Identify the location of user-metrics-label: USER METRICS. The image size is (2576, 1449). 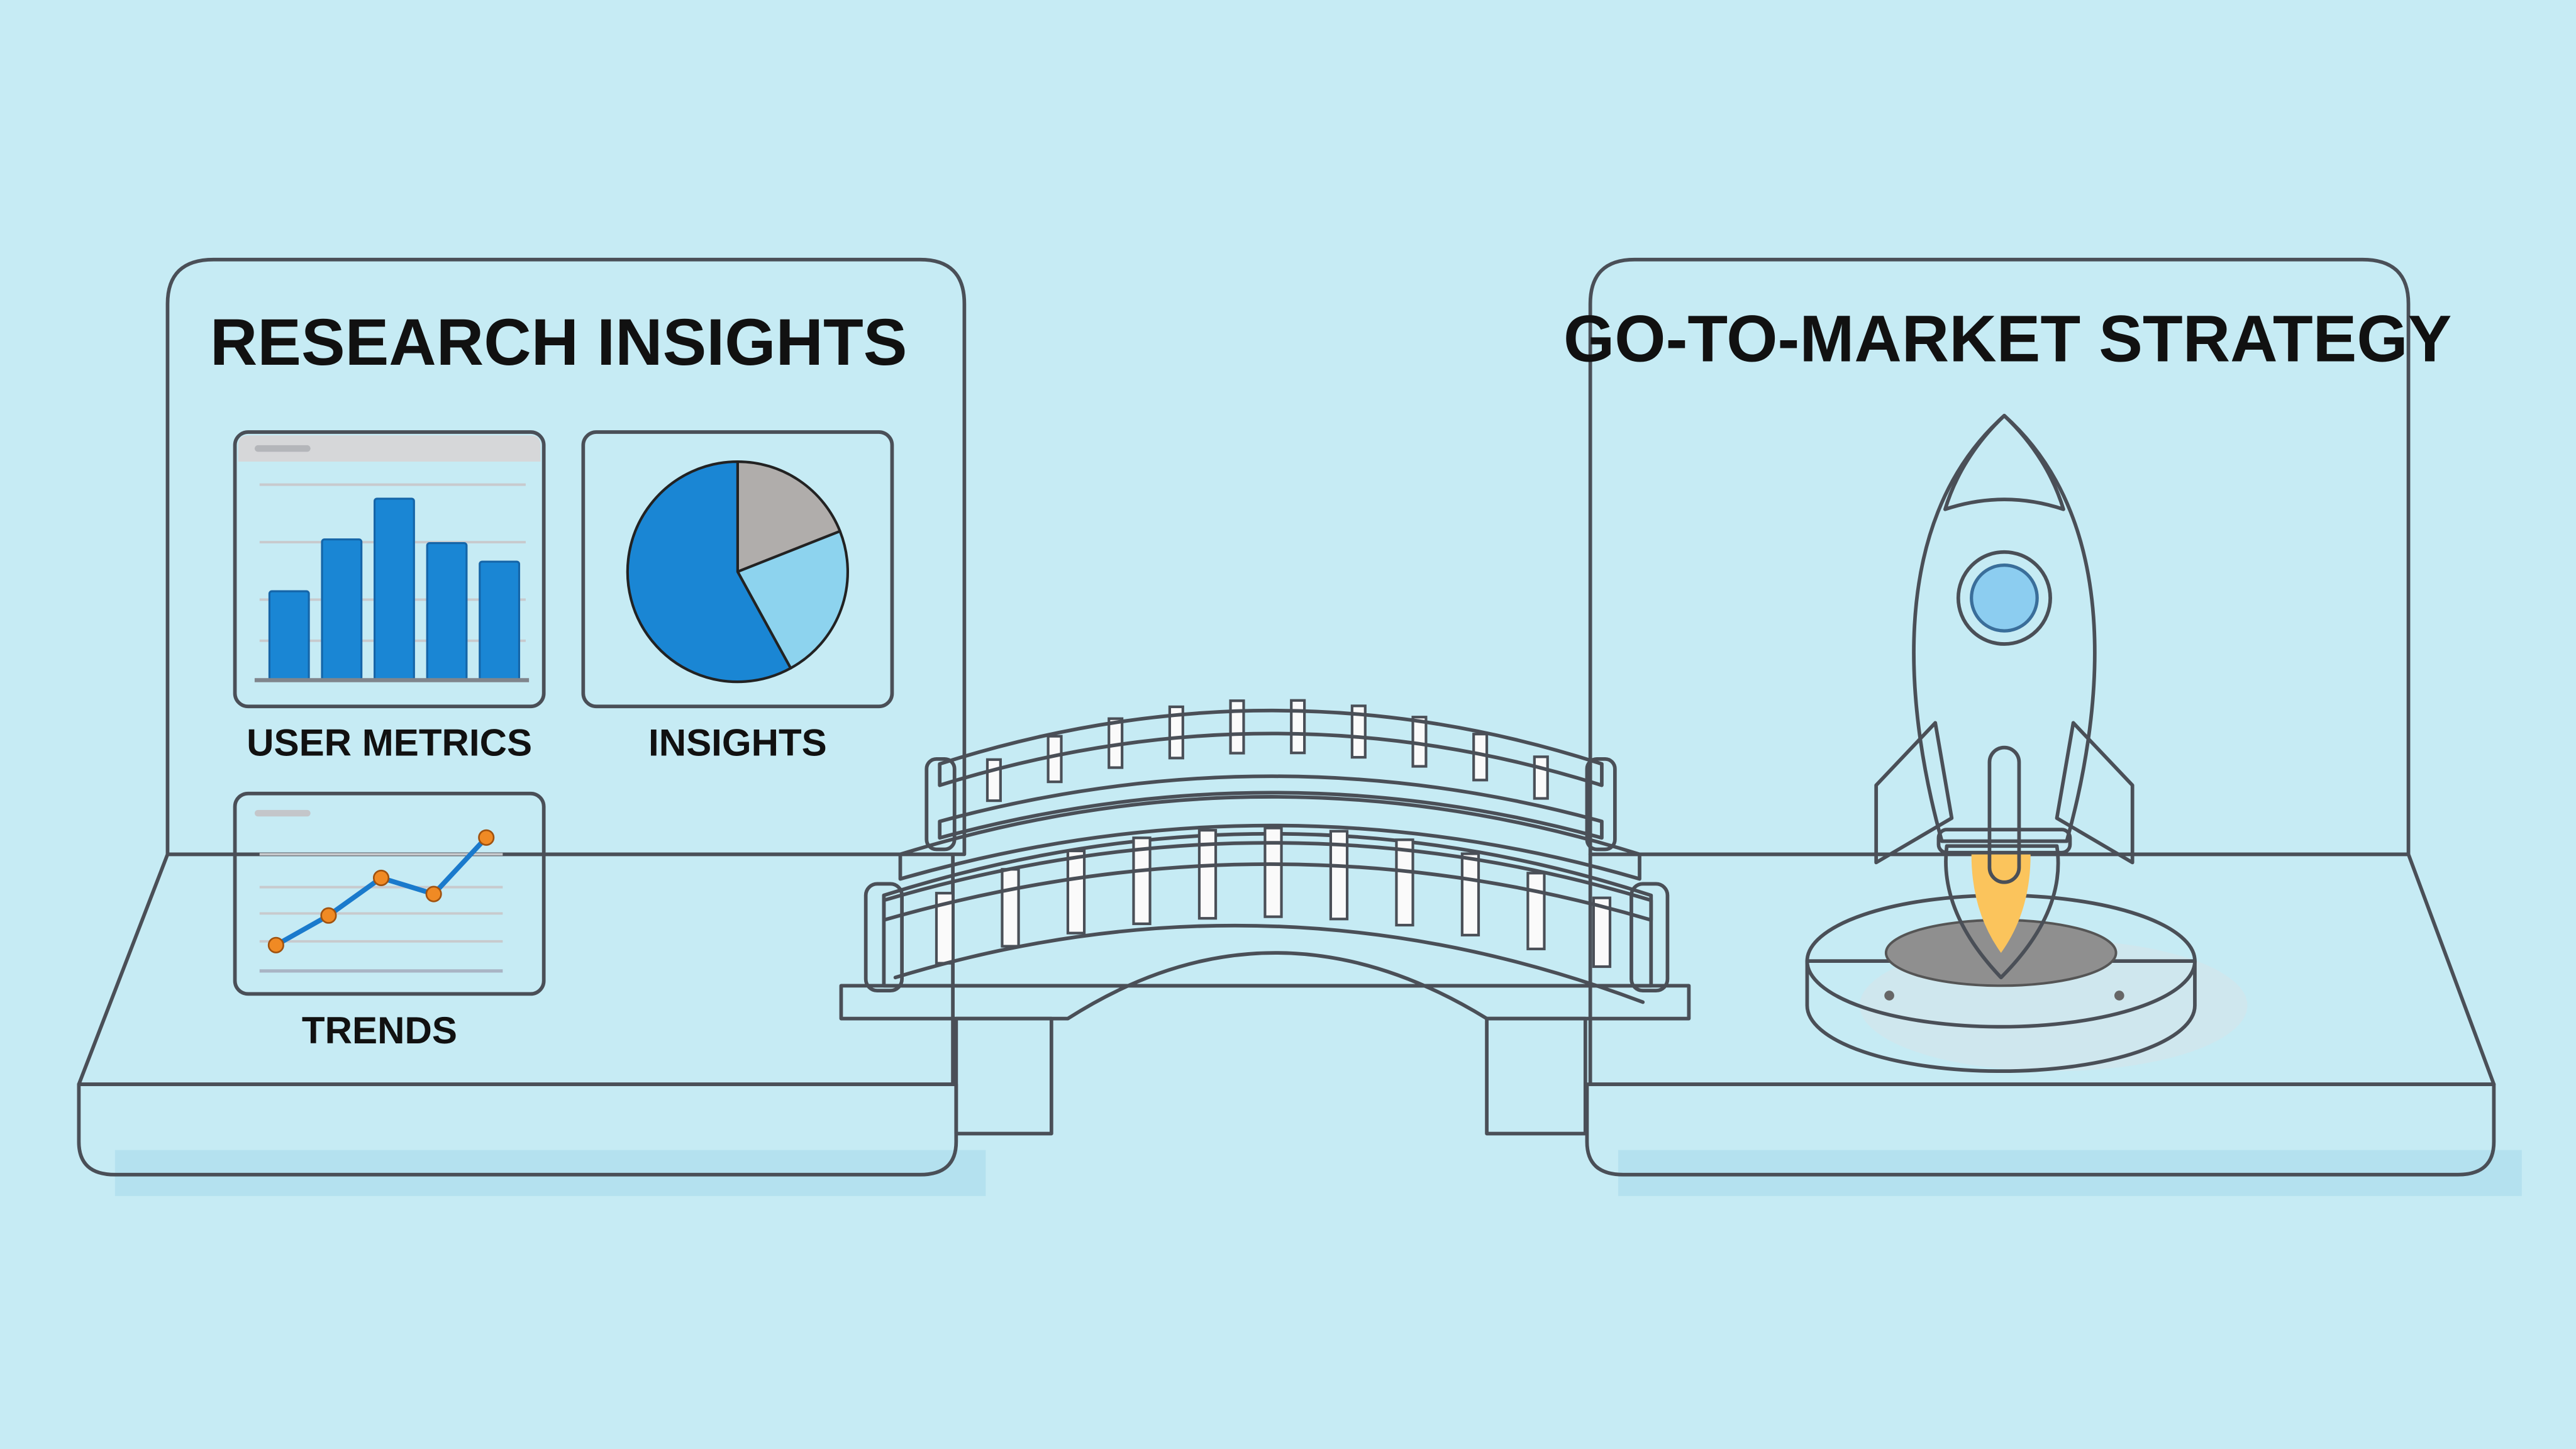
(389, 743).